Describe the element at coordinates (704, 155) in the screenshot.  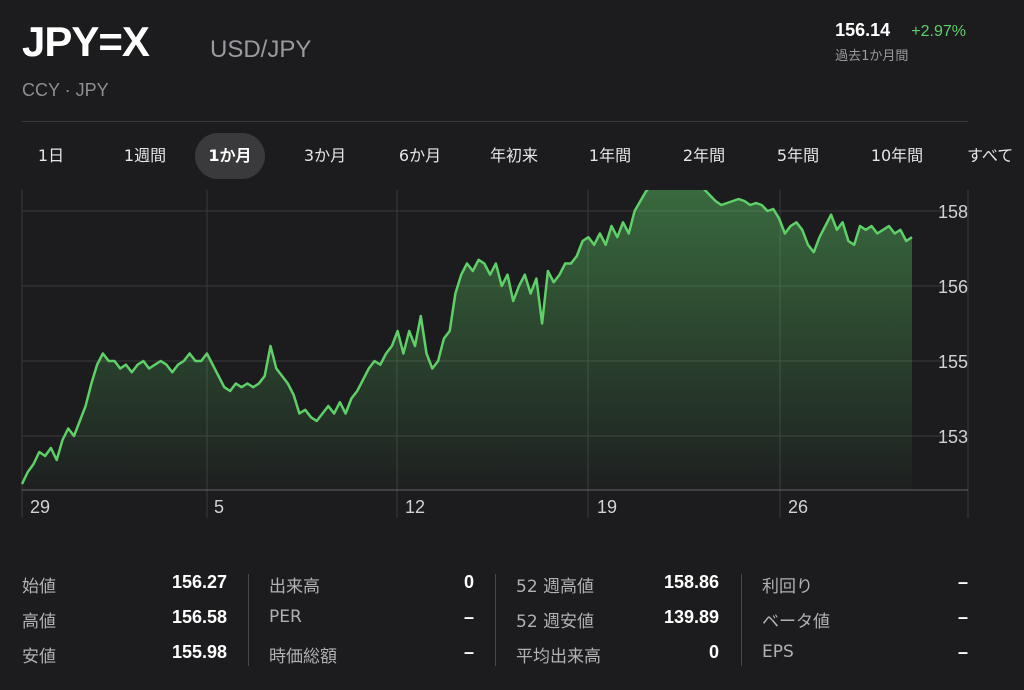
I see `tab-2y: 2年間` at that location.